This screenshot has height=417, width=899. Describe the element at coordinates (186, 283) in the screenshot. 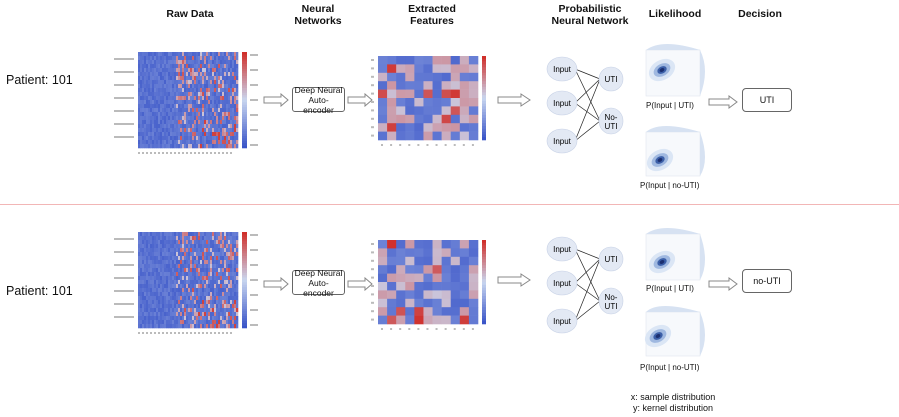

I see `raw-data-heatmap-row2` at that location.